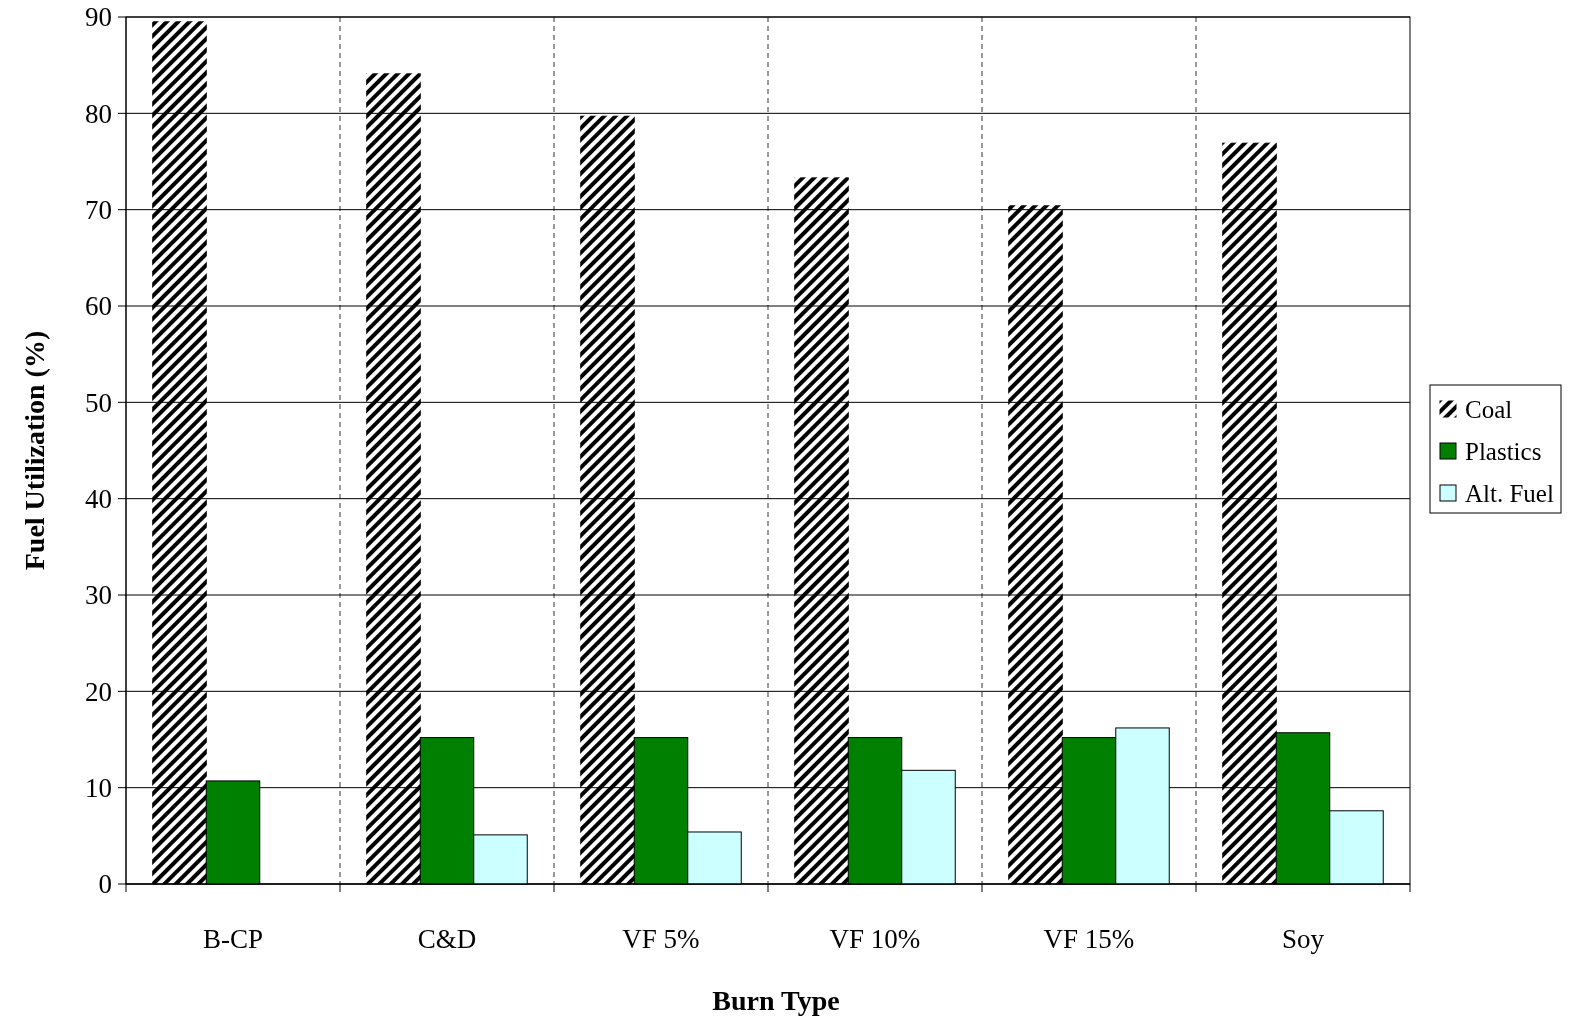 The width and height of the screenshot is (1572, 1026). What do you see at coordinates (98, 595) in the screenshot?
I see `y-tick-label: 30` at bounding box center [98, 595].